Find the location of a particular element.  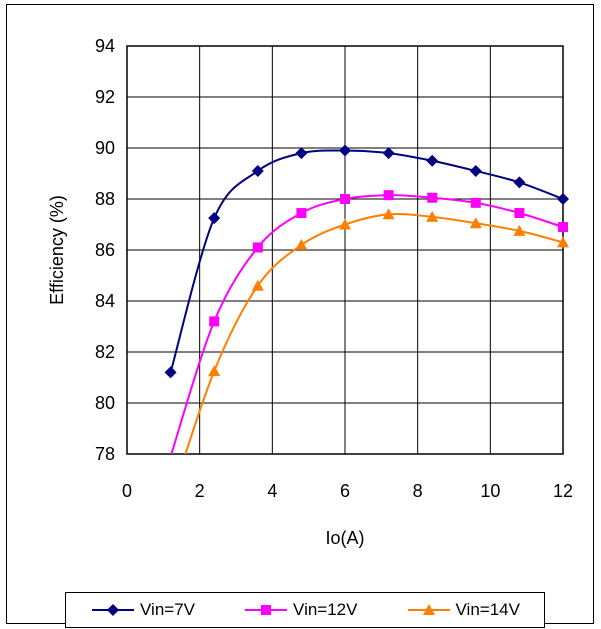

x-tick-label: 12 is located at coordinates (563, 491).